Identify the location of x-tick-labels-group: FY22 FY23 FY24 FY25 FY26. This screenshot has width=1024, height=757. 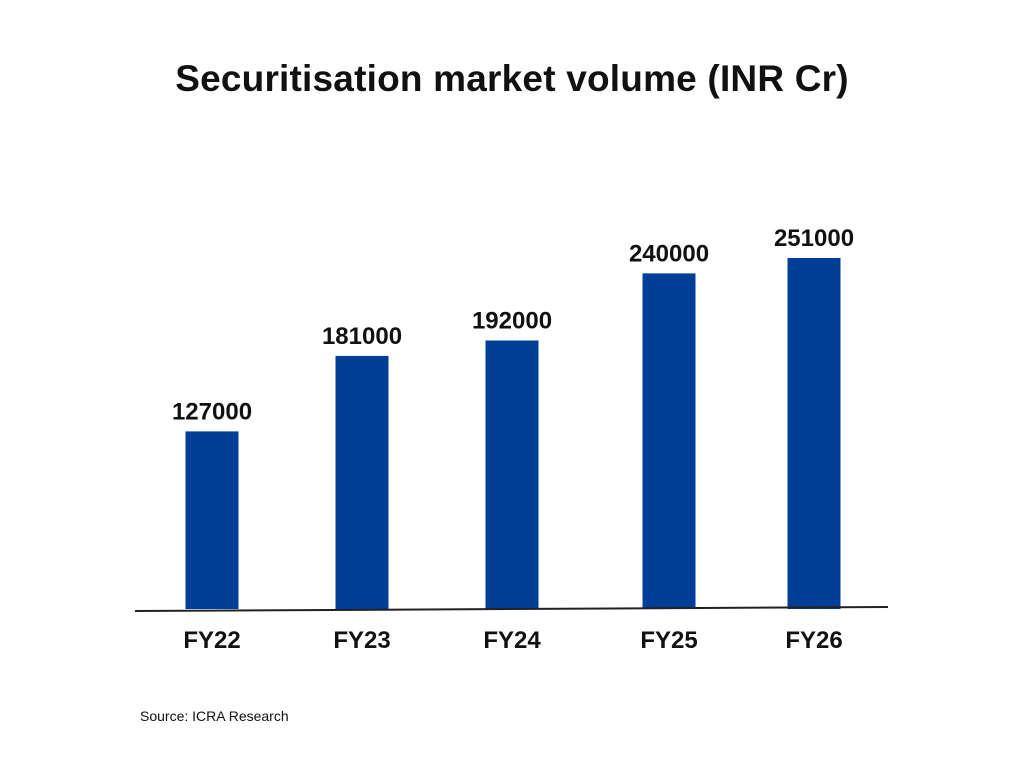
(512, 640).